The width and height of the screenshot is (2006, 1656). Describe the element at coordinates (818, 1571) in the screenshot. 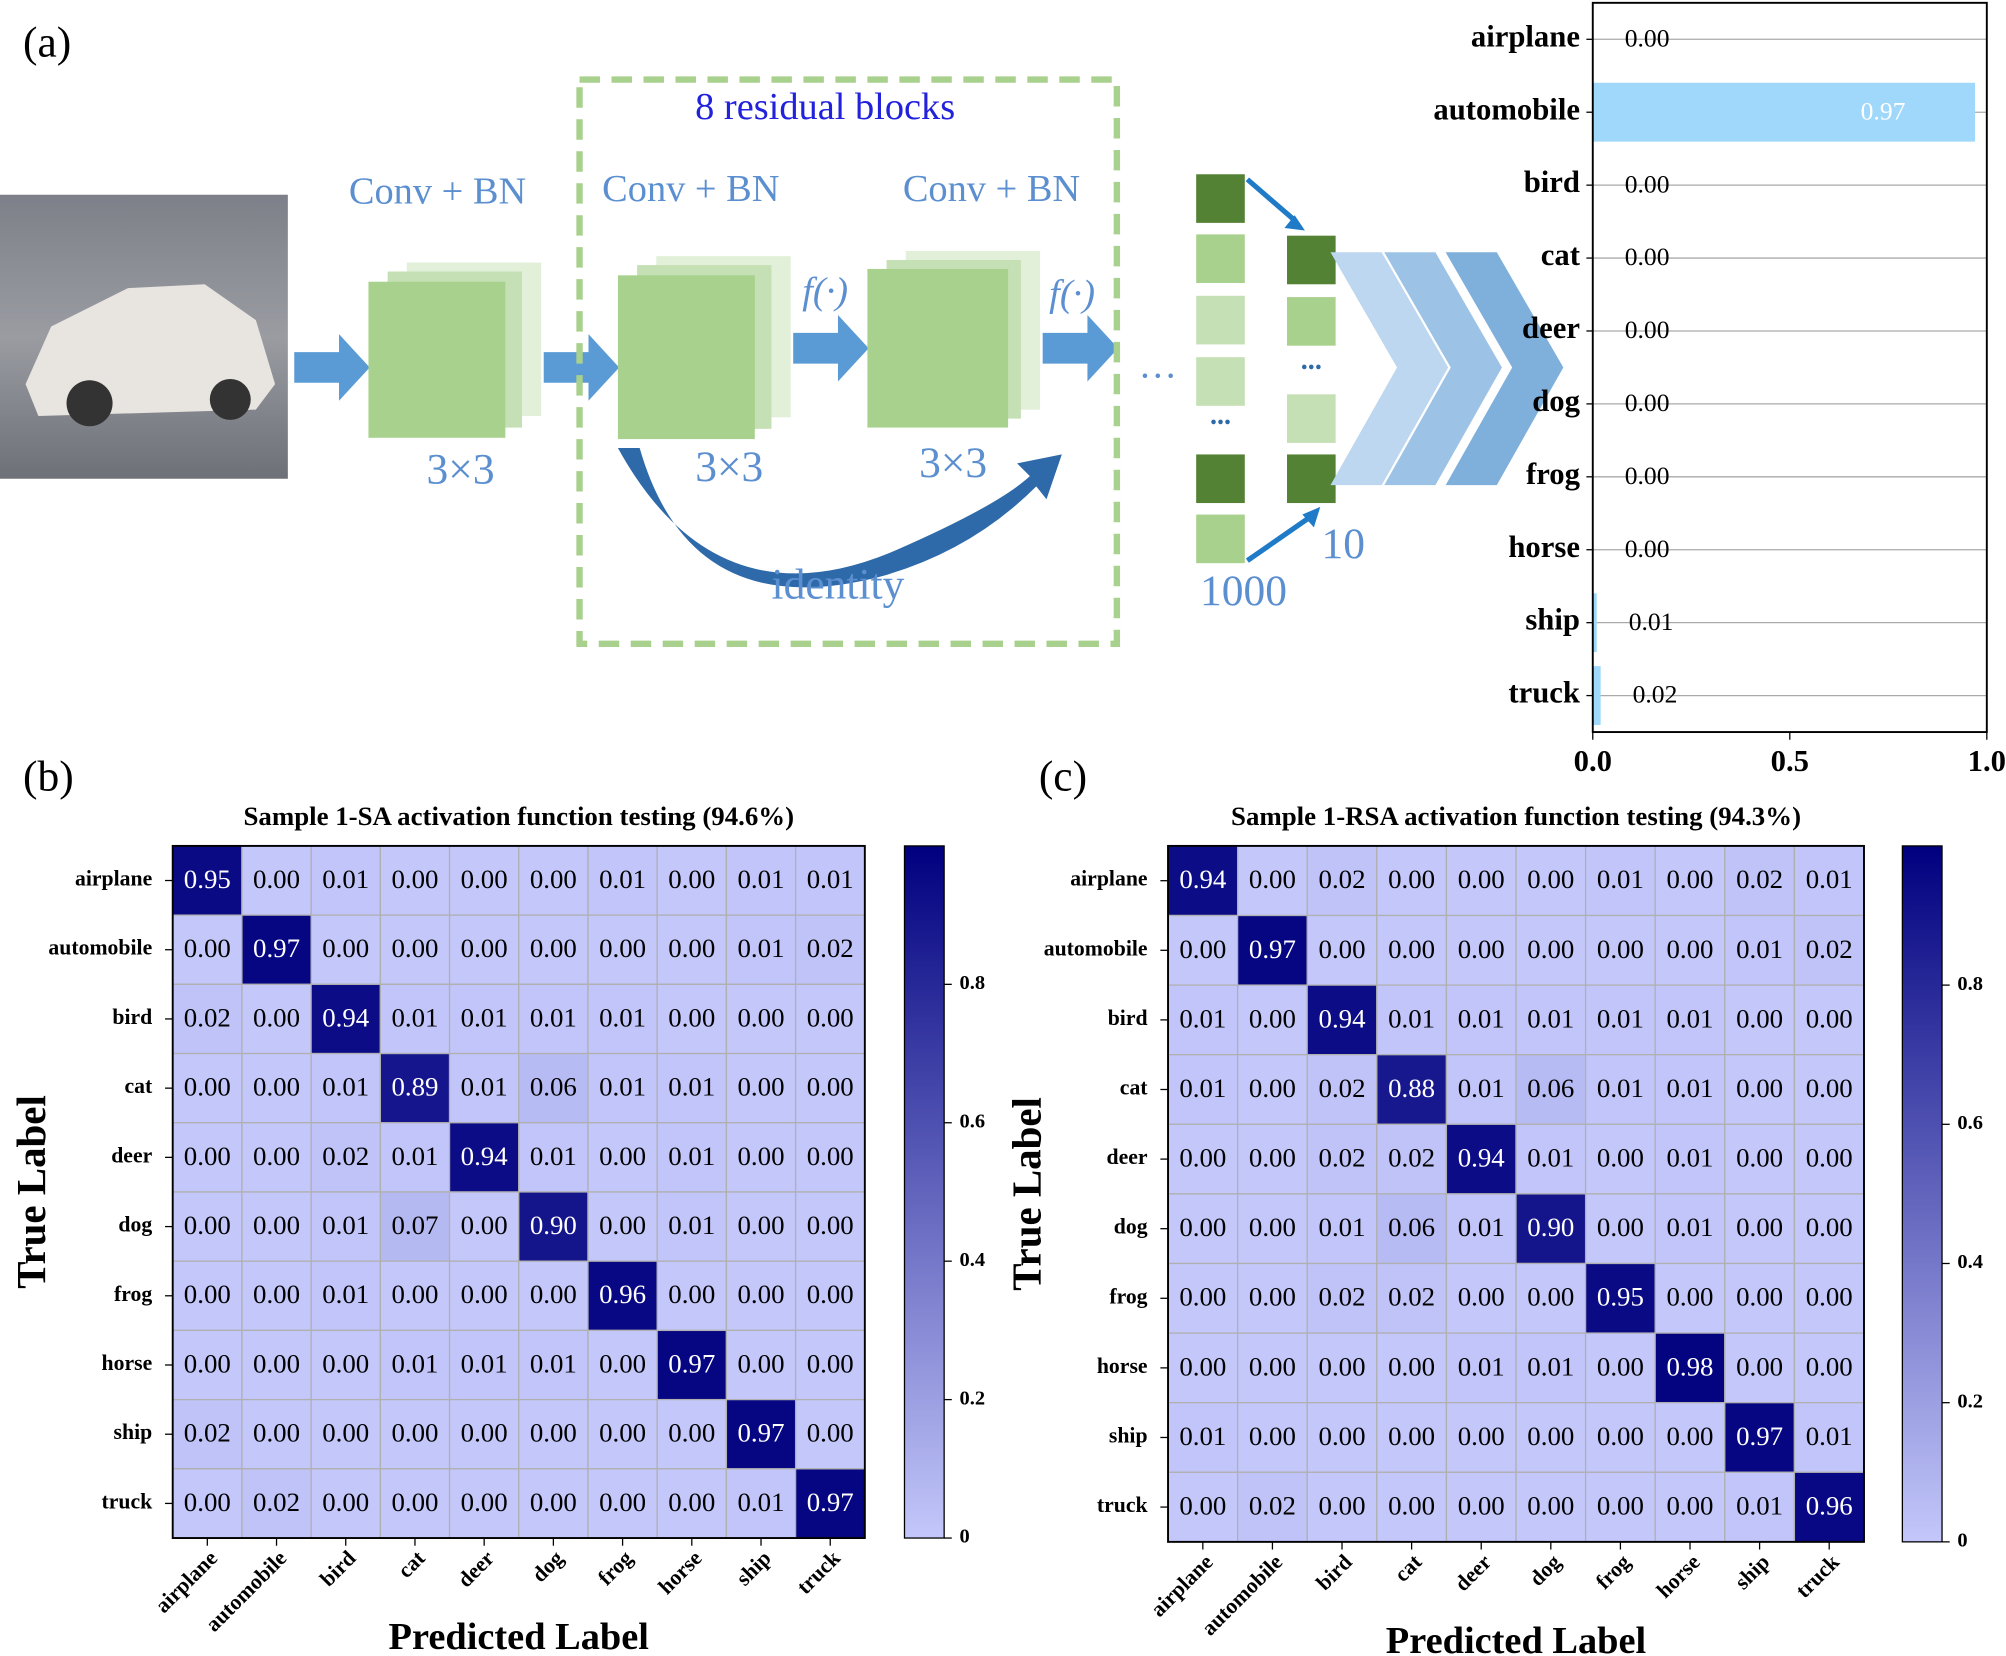

I see `x-tick-label: truck` at that location.